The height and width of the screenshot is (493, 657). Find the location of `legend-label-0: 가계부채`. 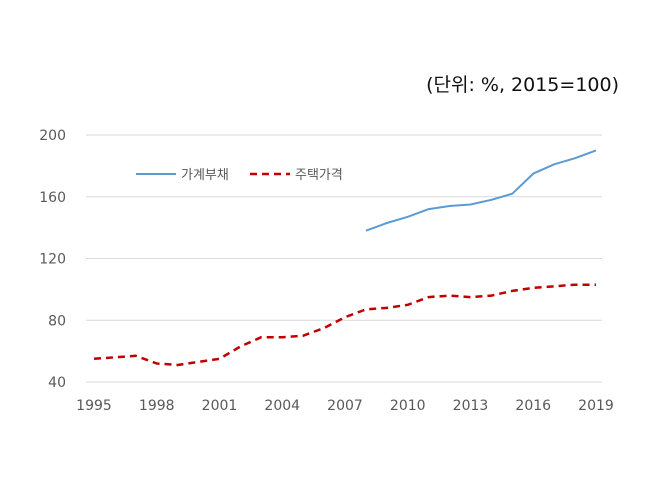

legend-label-0: 가계부채 is located at coordinates (205, 175).